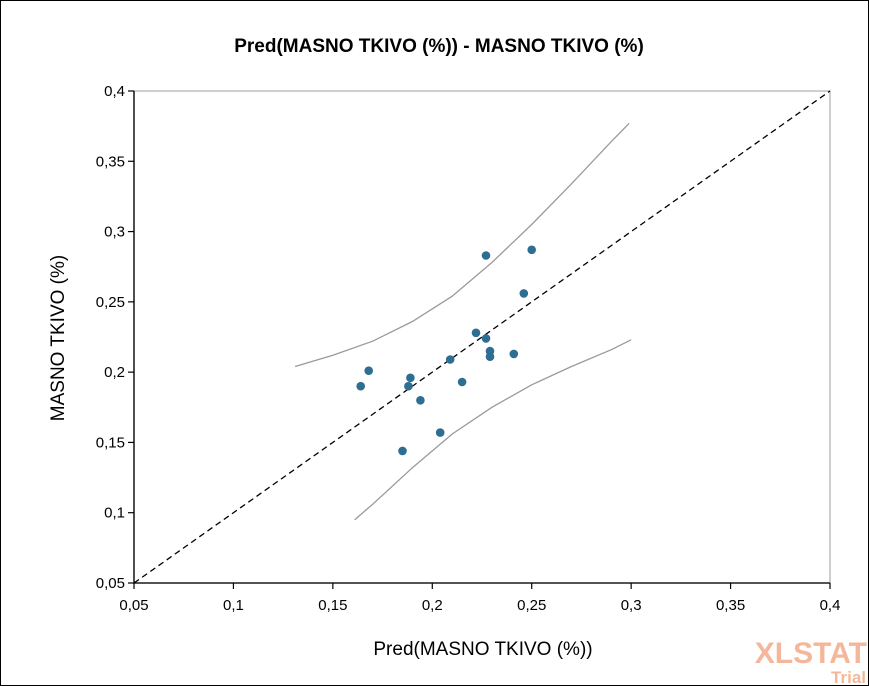 The width and height of the screenshot is (869, 686). Describe the element at coordinates (233, 605) in the screenshot. I see `x-tick-label: 0,1` at that location.